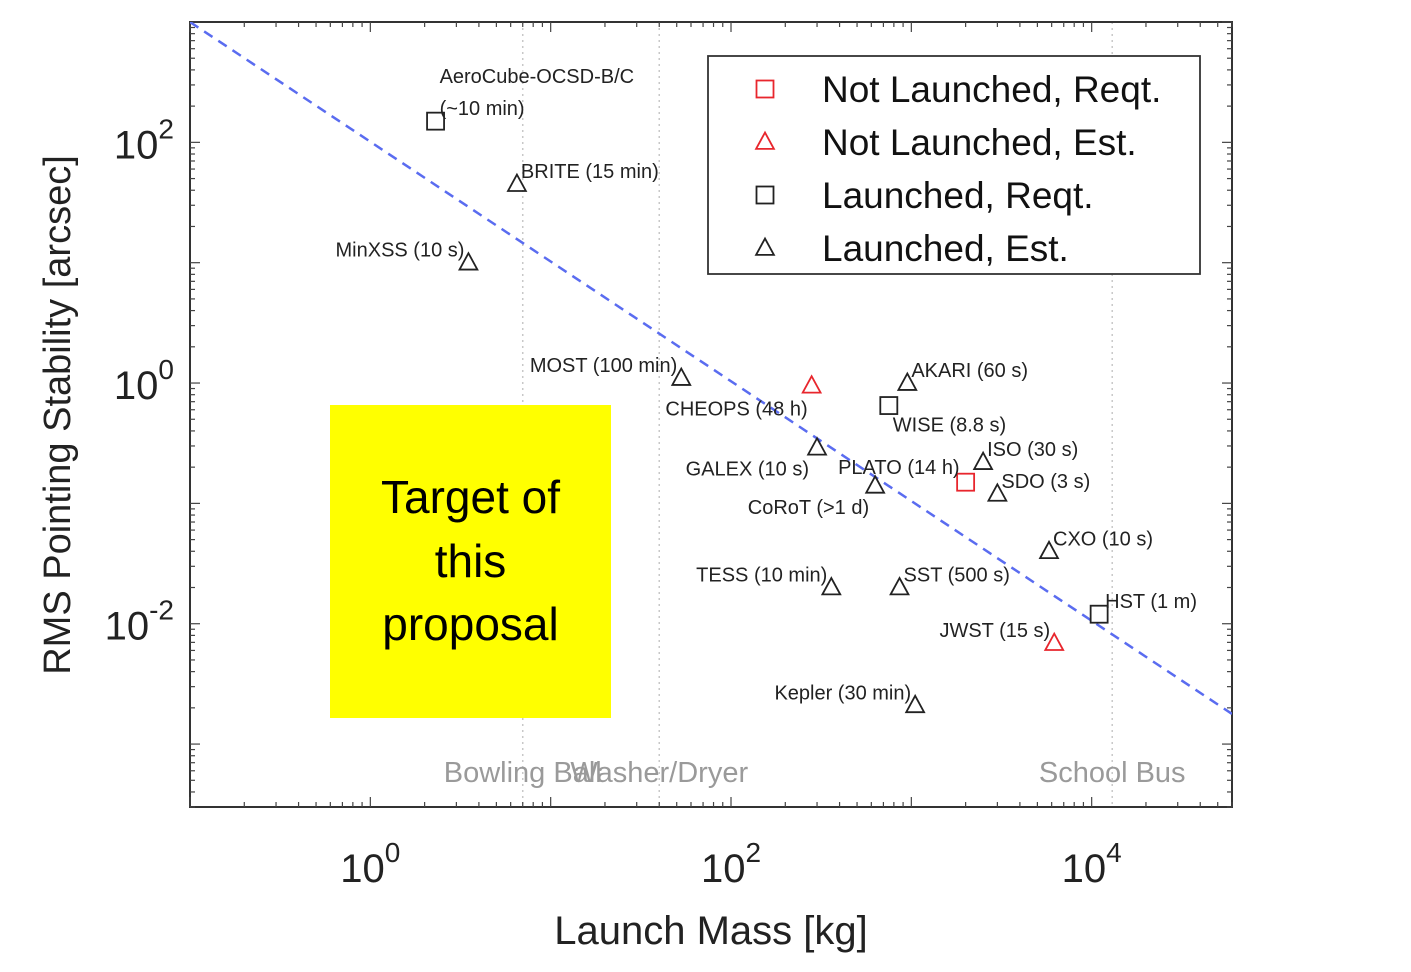 This screenshot has height=972, width=1411. Describe the element at coordinates (991, 89) in the screenshot. I see `legend-label: Not Launched, Reqt.` at that location.